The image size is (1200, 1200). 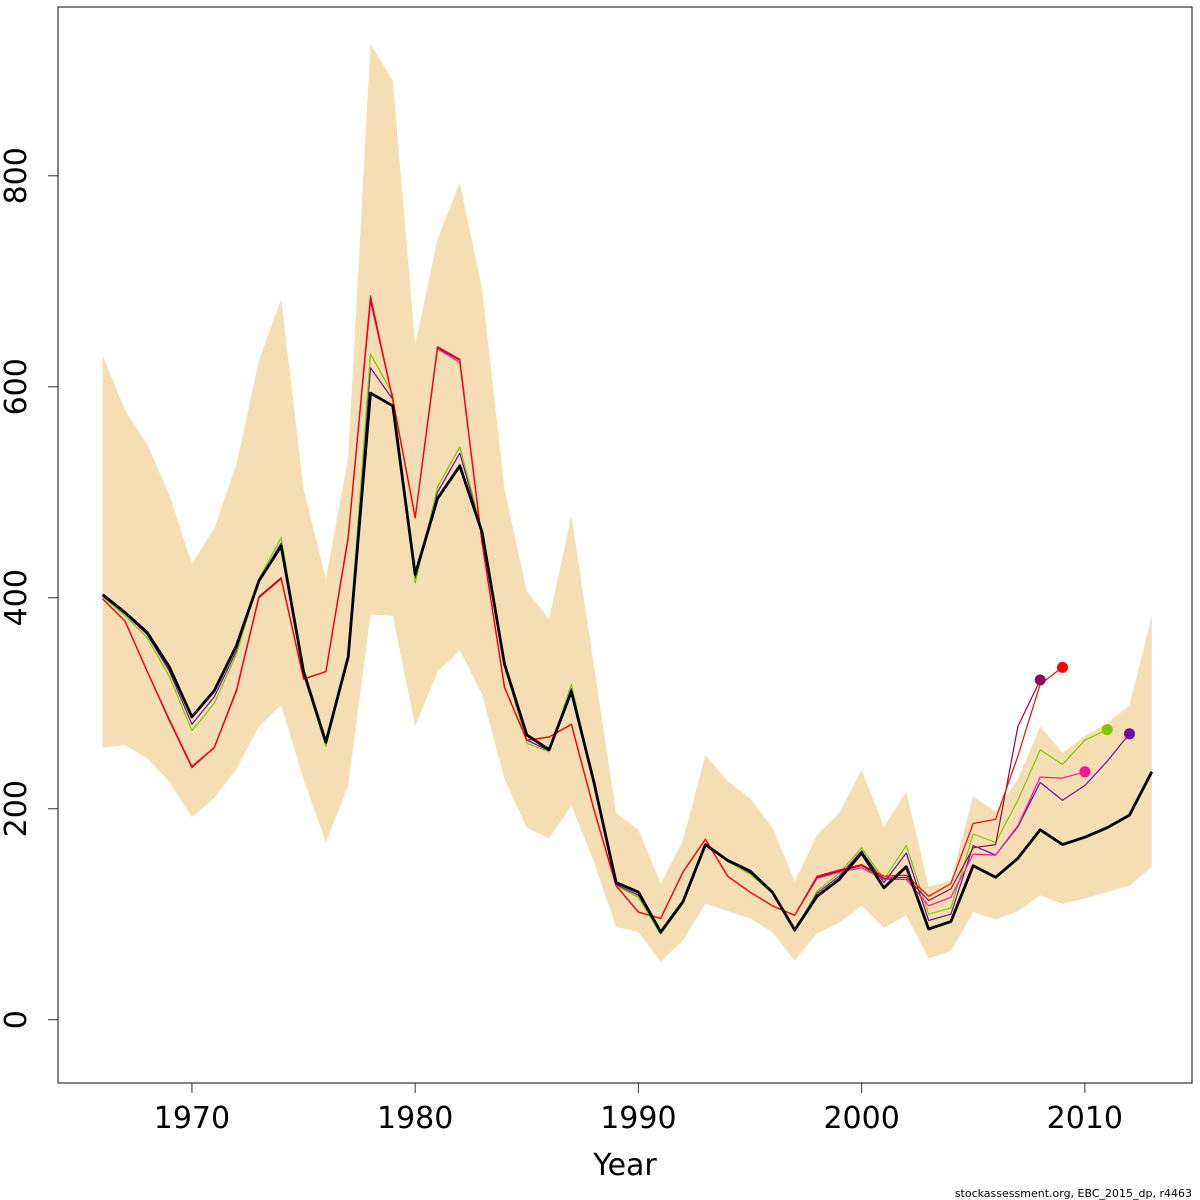 I want to click on x-tick-label: 1990, so click(x=638, y=1118).